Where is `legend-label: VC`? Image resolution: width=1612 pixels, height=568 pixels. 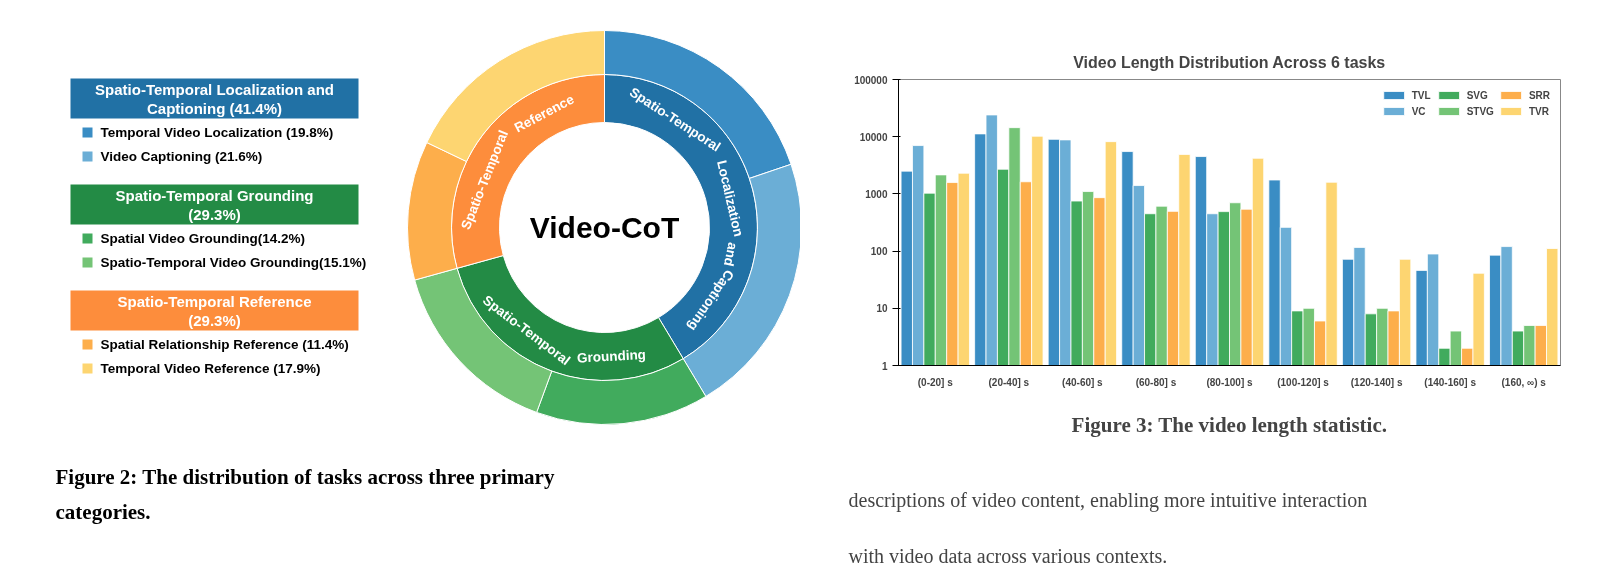
legend-label: VC is located at coordinates (1419, 111).